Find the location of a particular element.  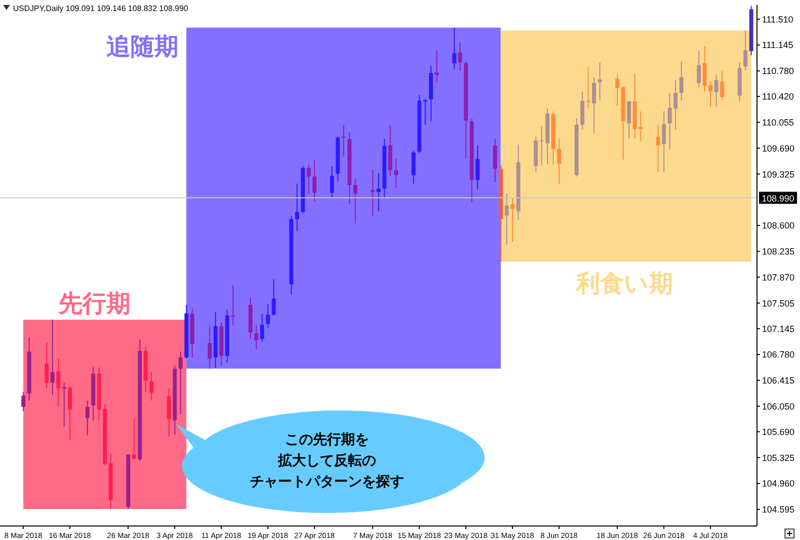

y-tick-label: 111.145 is located at coordinates (778, 45).